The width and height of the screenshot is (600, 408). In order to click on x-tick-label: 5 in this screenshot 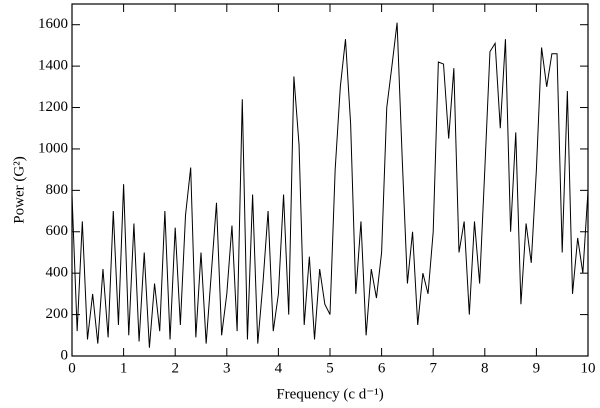, I will do `click(330, 368)`.